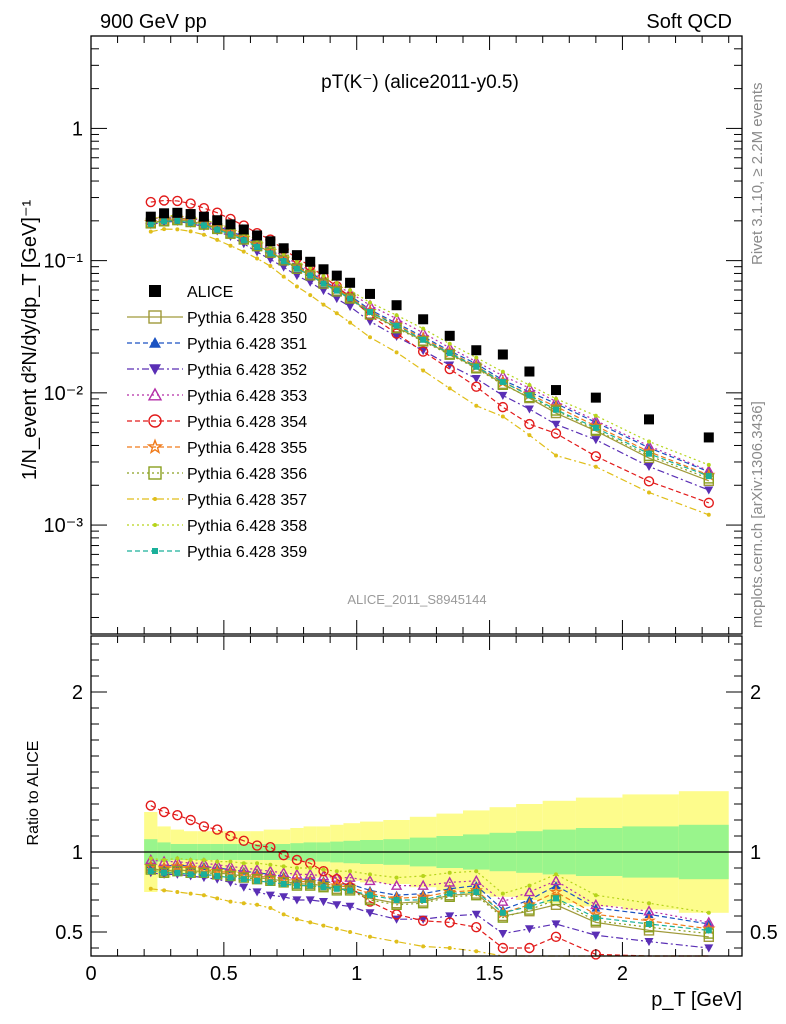 This screenshot has height=1024, width=786. Describe the element at coordinates (191, 292) in the screenshot. I see `legend-entry-alice: ALICE` at that location.